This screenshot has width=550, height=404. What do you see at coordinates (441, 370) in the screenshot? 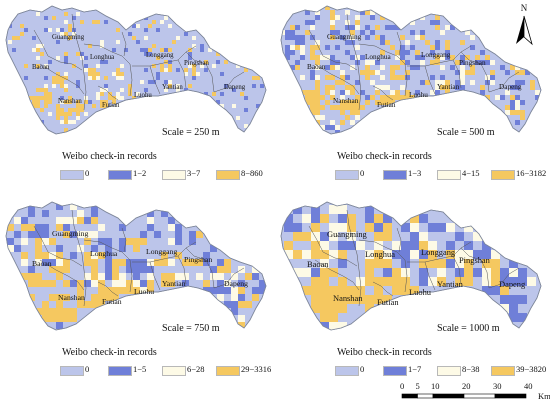
I see `legend: 0 1−7 8−38 39−3820` at bounding box center [441, 370].